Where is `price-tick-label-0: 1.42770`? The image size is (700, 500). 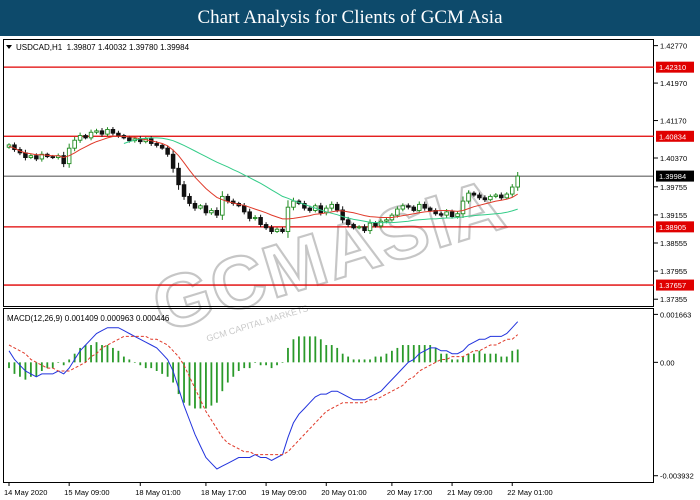
price-tick-label-0: 1.42770 is located at coordinates (673, 46).